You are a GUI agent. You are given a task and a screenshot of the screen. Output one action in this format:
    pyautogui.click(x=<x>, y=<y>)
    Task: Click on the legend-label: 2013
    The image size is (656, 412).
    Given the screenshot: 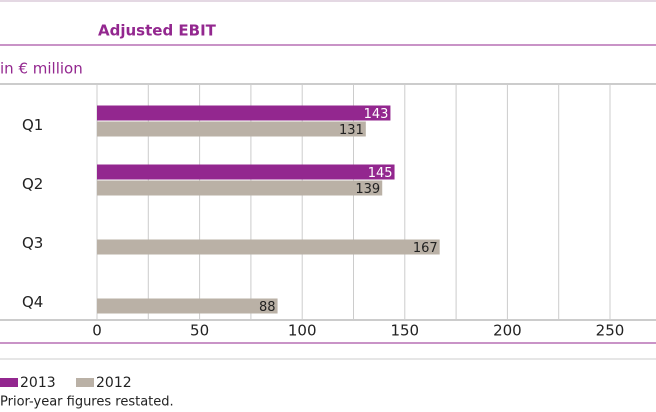 What is the action you would take?
    pyautogui.click(x=38, y=383)
    